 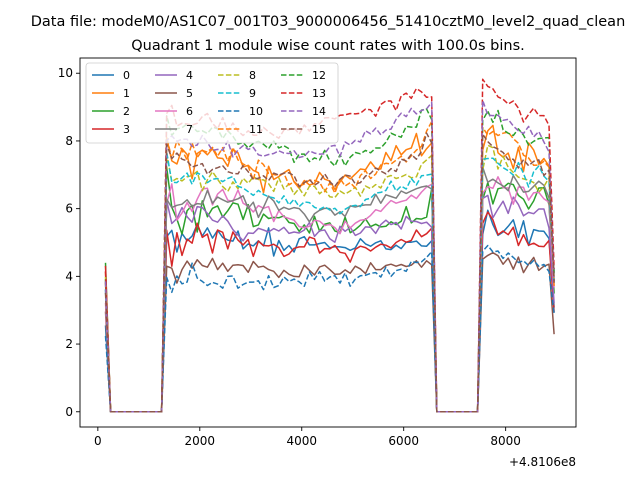 I want to click on legend-label-1: 1, so click(x=126, y=93).